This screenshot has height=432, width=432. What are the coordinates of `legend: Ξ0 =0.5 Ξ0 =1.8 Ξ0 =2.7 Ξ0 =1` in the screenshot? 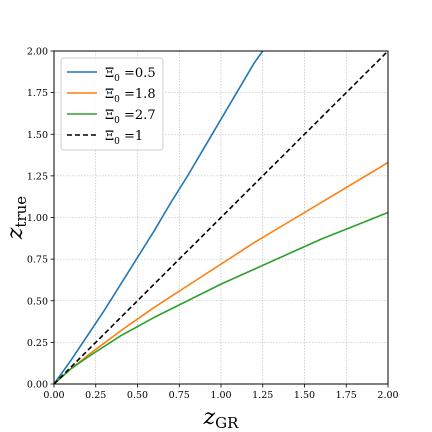 It's located at (112, 104).